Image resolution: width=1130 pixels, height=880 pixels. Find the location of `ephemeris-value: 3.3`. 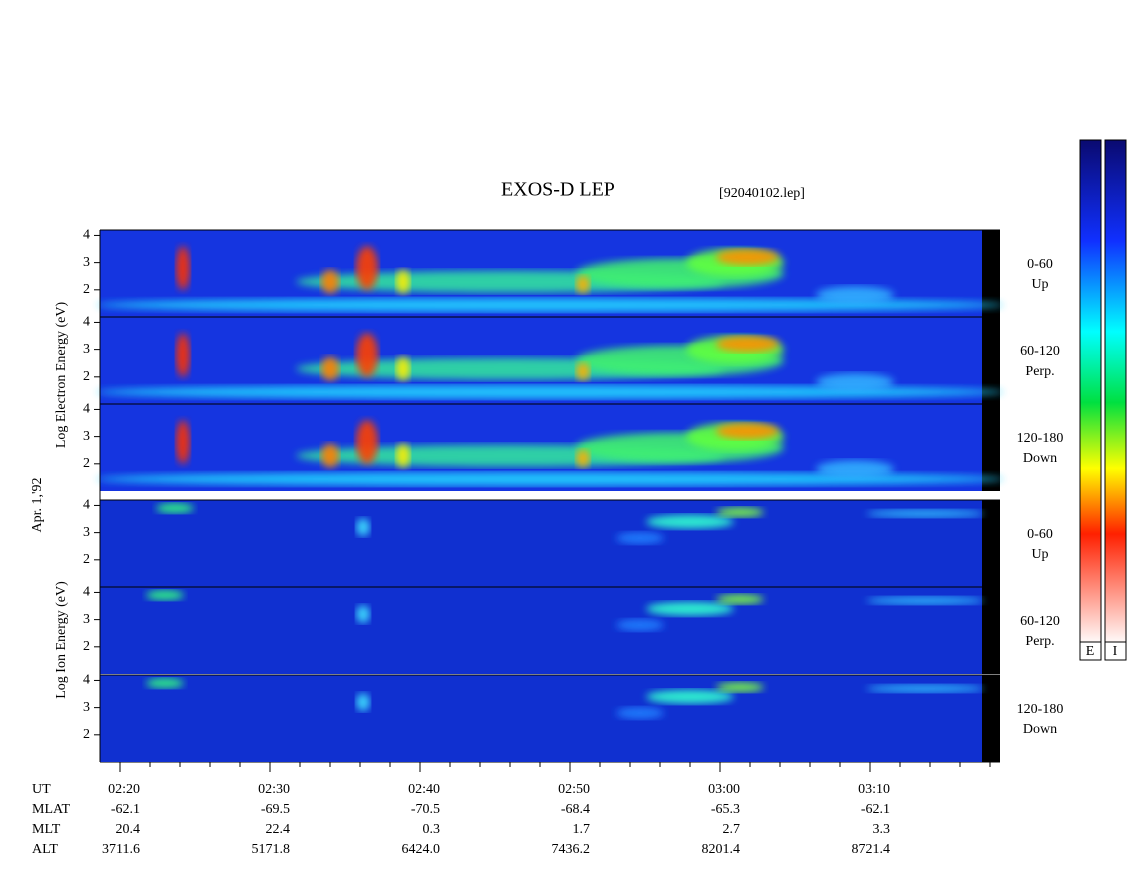

ephemeris-value: 3.3 is located at coordinates (882, 829).